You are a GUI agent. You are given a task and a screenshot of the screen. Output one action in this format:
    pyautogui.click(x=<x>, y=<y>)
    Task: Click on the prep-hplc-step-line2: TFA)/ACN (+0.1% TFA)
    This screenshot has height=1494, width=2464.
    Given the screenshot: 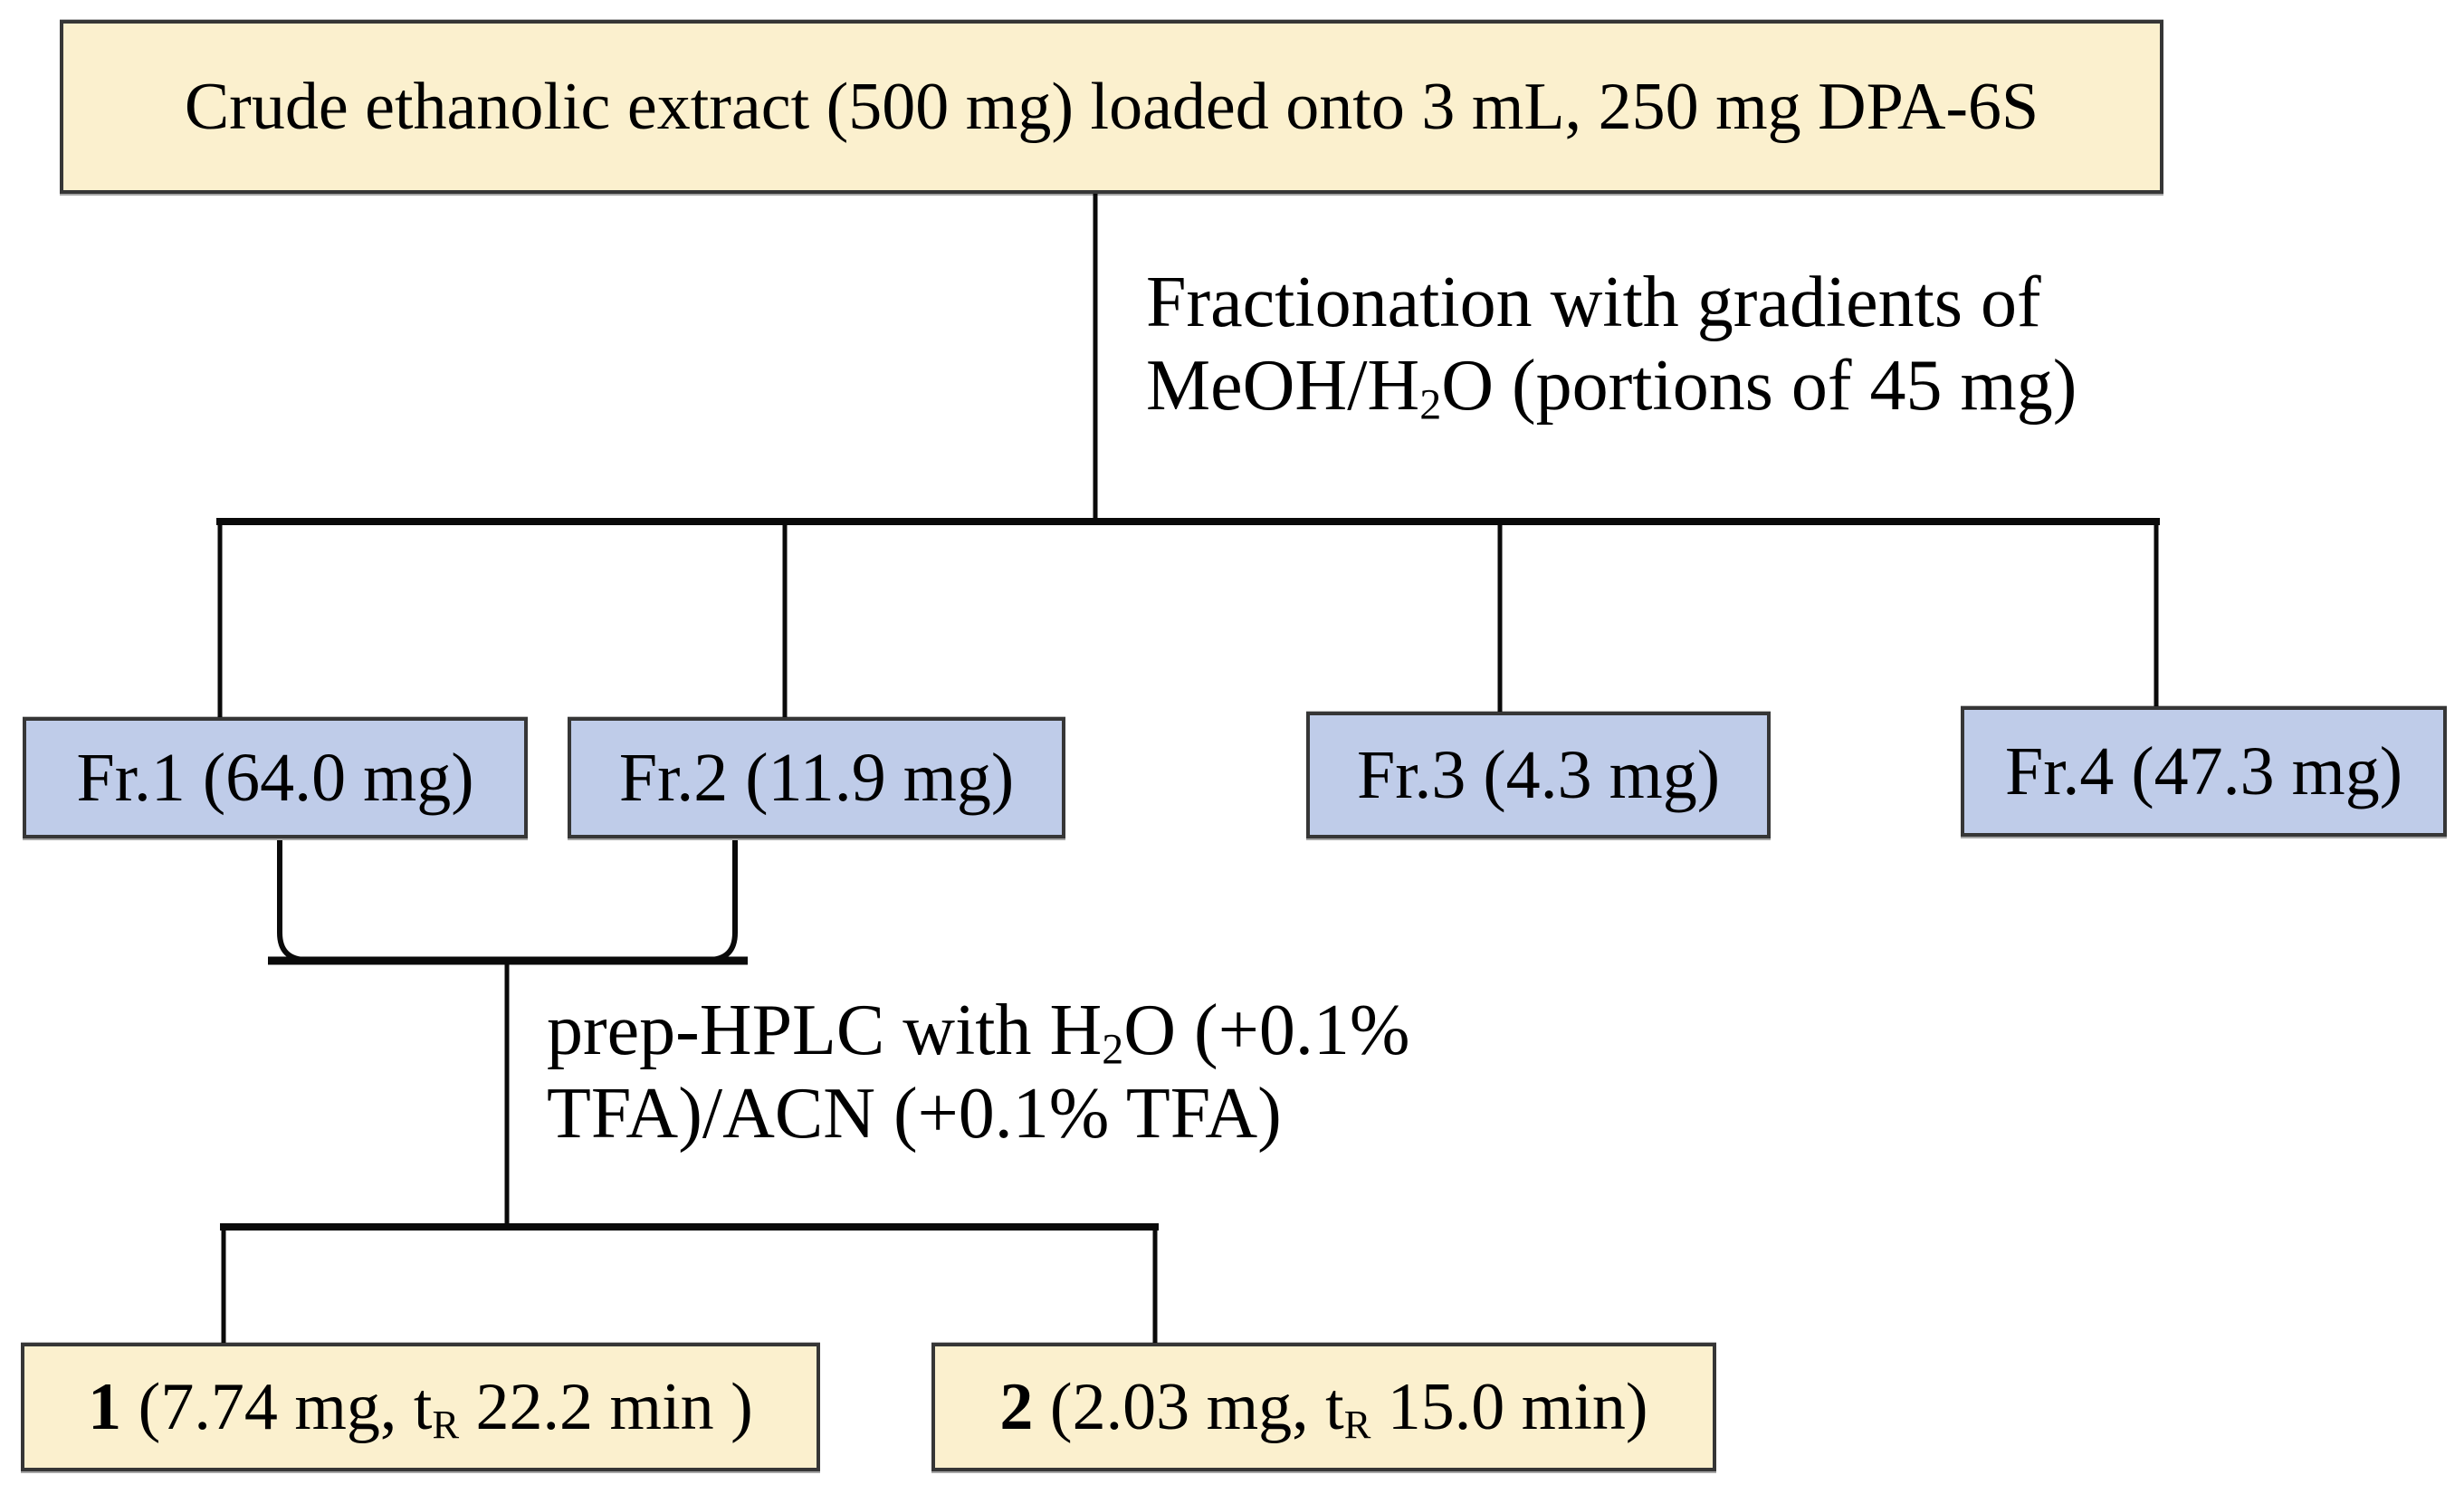 What is the action you would take?
    pyautogui.click(x=914, y=1114)
    